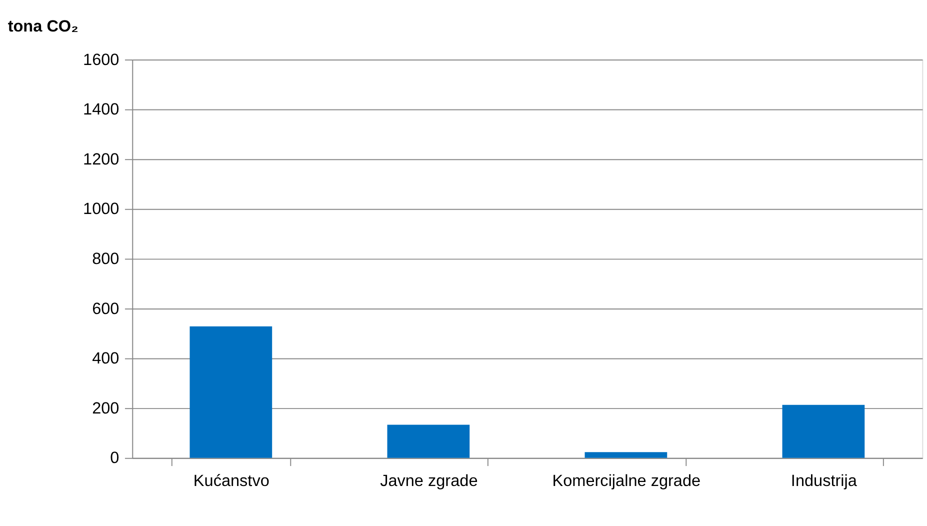  What do you see at coordinates (106, 309) in the screenshot?
I see `y-tick-label: 600` at bounding box center [106, 309].